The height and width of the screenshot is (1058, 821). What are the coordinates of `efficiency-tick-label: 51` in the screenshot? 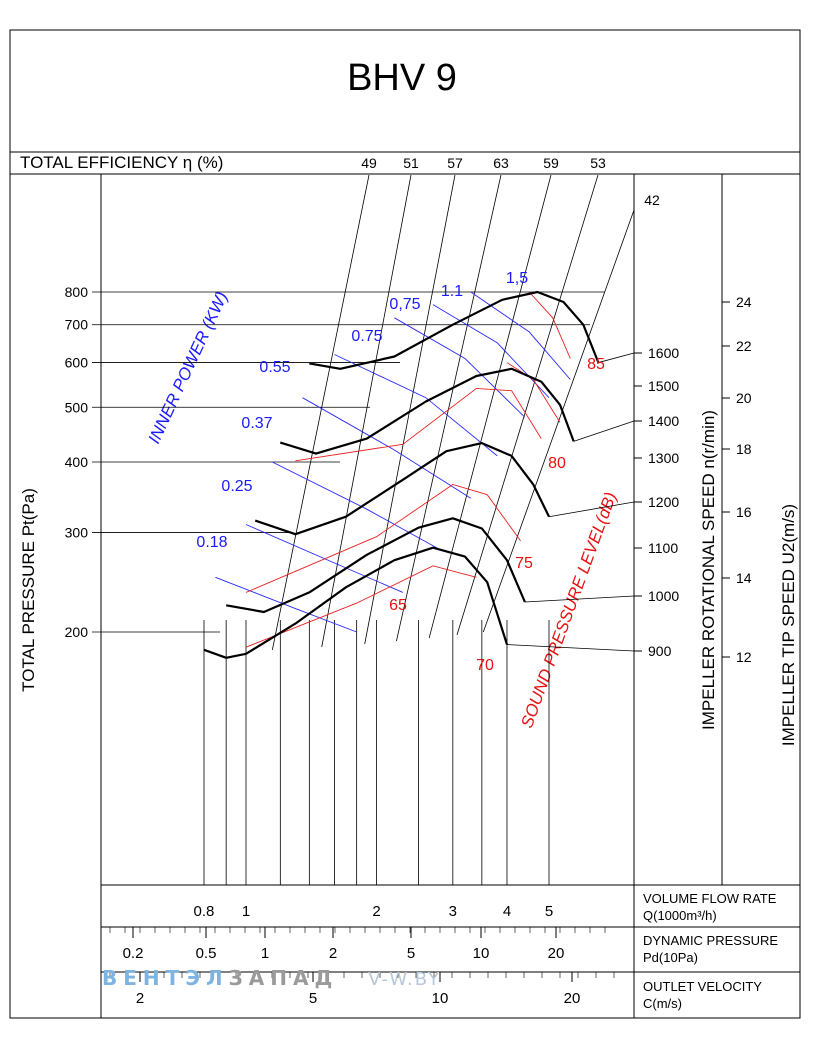 It's located at (411, 163).